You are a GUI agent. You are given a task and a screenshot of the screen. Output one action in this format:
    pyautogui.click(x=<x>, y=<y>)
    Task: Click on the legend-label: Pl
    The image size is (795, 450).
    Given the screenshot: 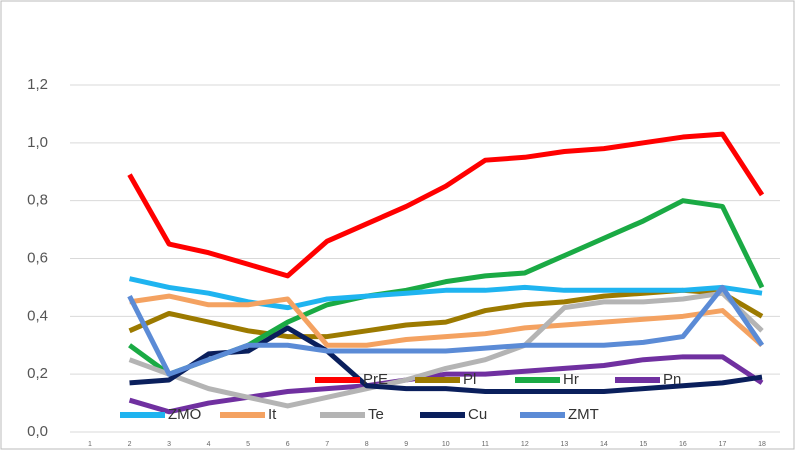 What is the action you would take?
    pyautogui.click(x=469, y=379)
    